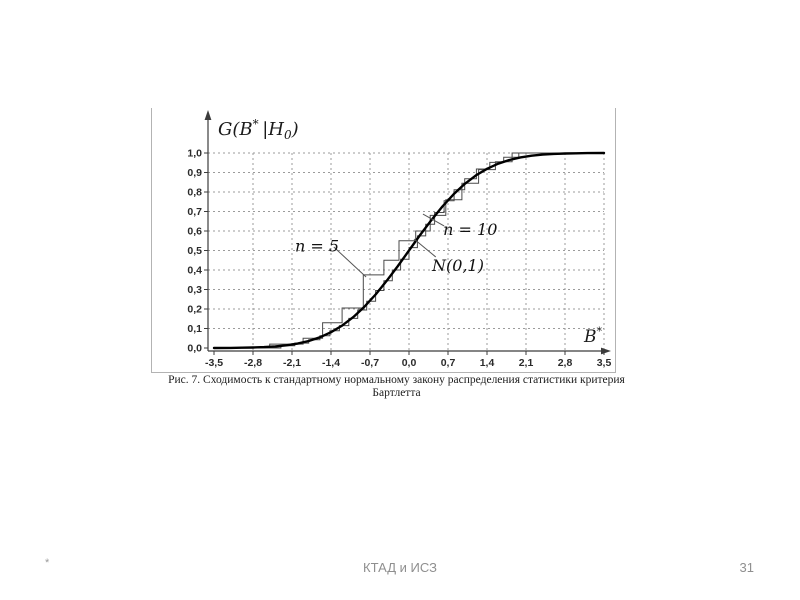 This screenshot has height=600, width=800. I want to click on x-tick-label: 3,5, so click(604, 363).